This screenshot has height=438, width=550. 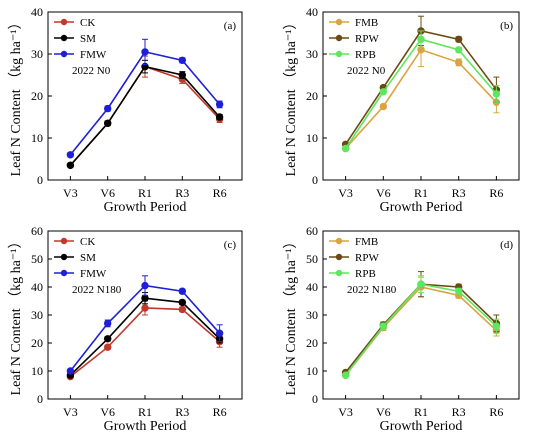 I want to click on panel-annotation: 2022 N0, so click(x=91, y=71).